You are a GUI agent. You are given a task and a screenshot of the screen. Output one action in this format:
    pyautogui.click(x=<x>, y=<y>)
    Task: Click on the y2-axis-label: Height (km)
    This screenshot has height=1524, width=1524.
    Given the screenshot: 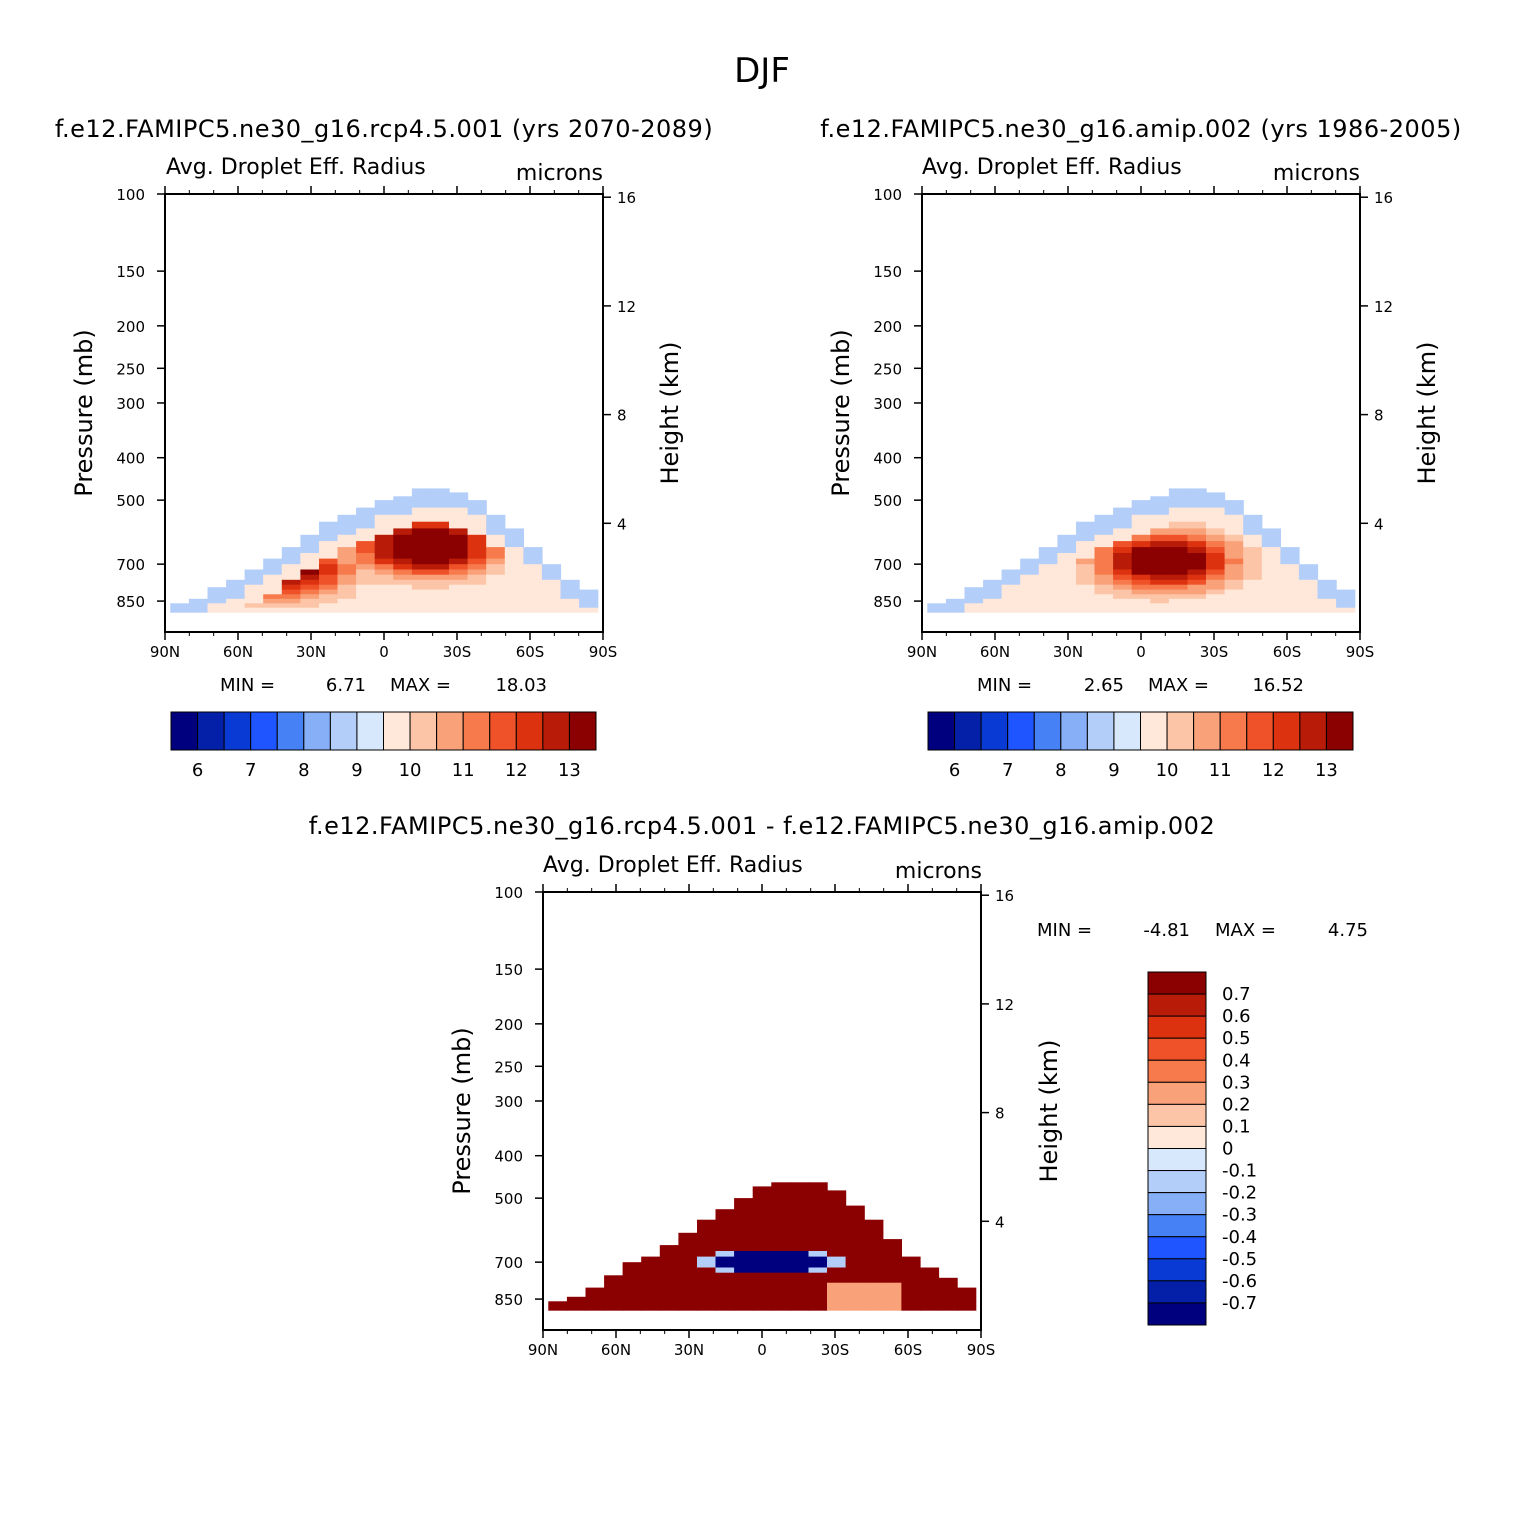 What is the action you would take?
    pyautogui.click(x=670, y=413)
    